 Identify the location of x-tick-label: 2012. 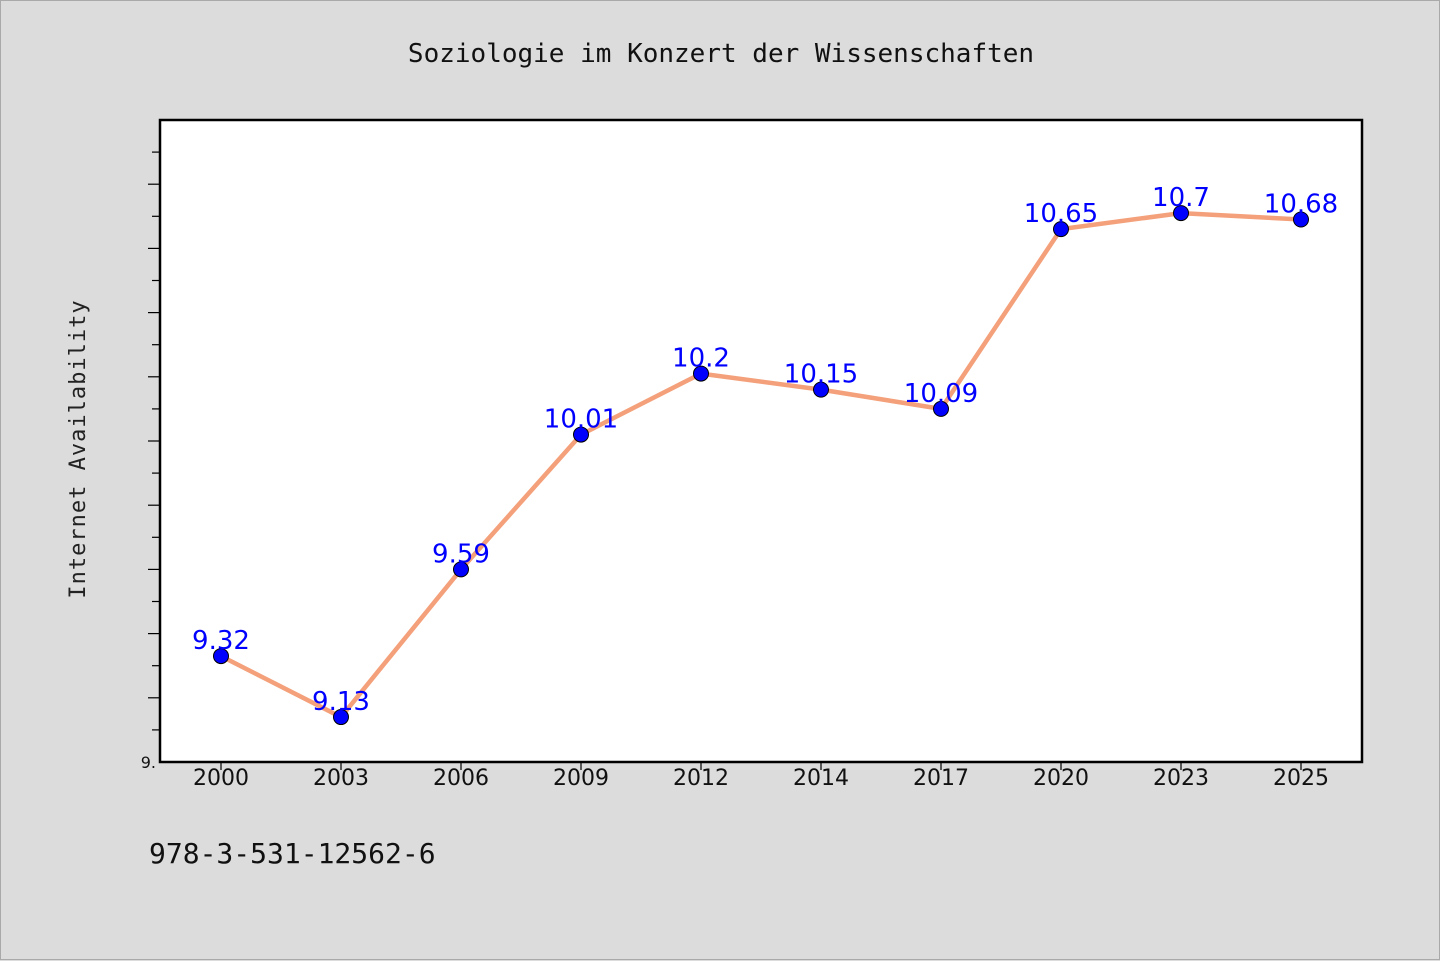
(701, 778).